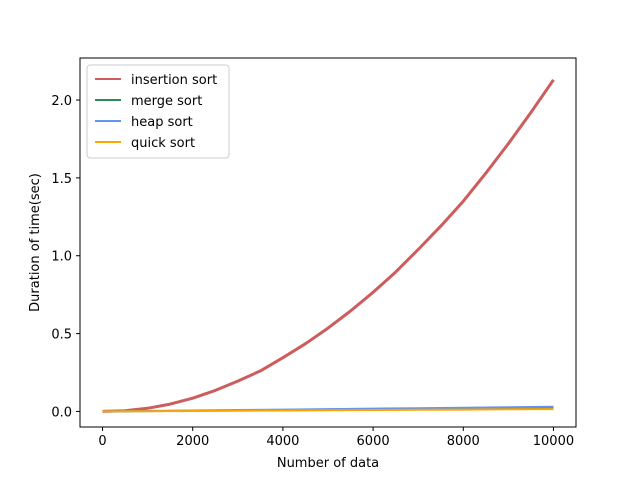 This screenshot has height=480, width=640. What do you see at coordinates (162, 122) in the screenshot?
I see `legend-label: heap sort` at bounding box center [162, 122].